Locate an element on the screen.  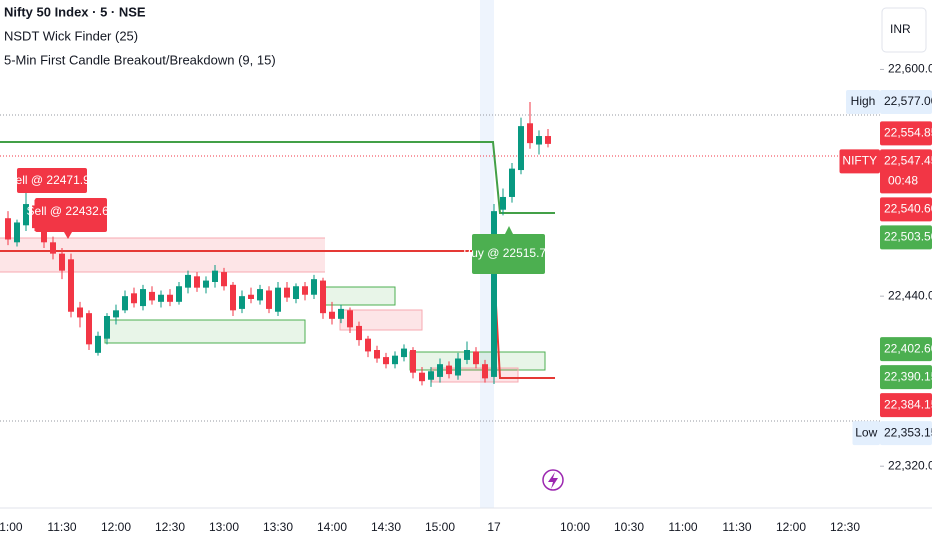
currency-button is located at coordinates (904, 30).